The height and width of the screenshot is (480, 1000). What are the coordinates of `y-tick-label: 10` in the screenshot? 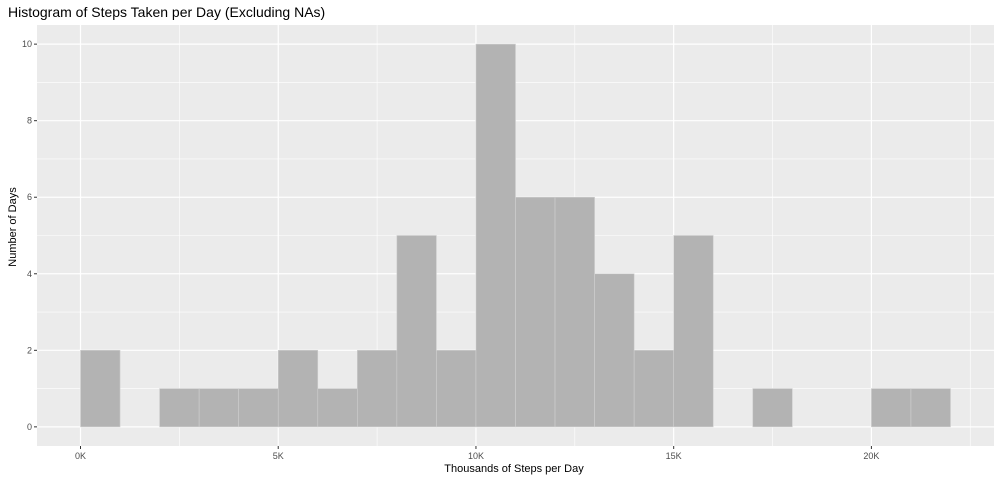 It's located at (27, 44).